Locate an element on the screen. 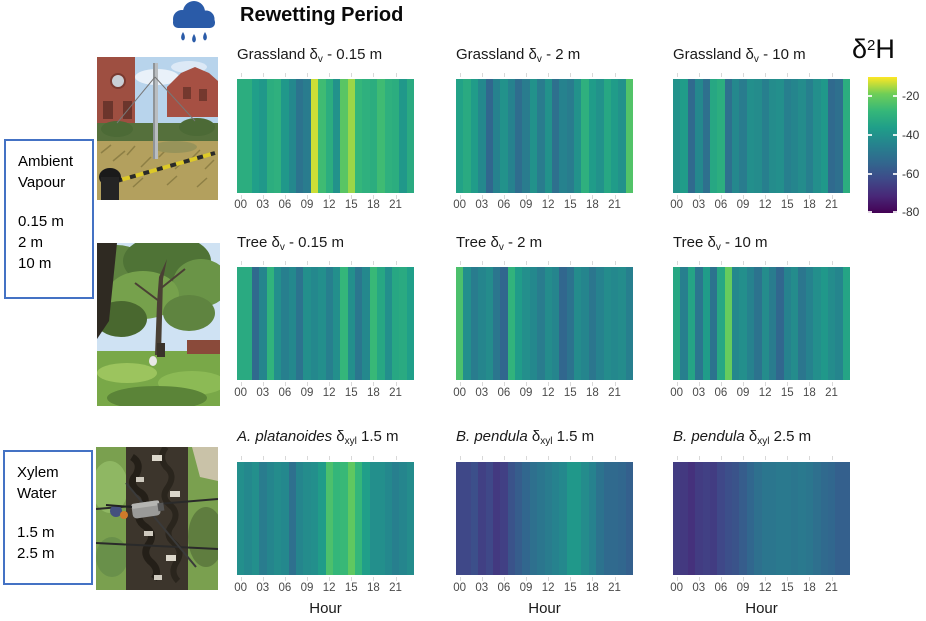 The height and width of the screenshot is (621, 926). colorbar-tick-label: -20 is located at coordinates (911, 96).